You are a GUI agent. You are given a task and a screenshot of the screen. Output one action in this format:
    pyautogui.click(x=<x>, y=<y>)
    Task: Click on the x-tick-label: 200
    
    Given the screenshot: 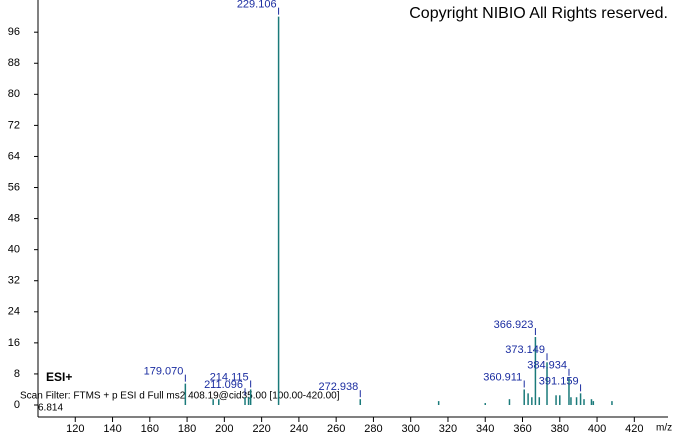 What is the action you would take?
    pyautogui.click(x=224, y=428)
    